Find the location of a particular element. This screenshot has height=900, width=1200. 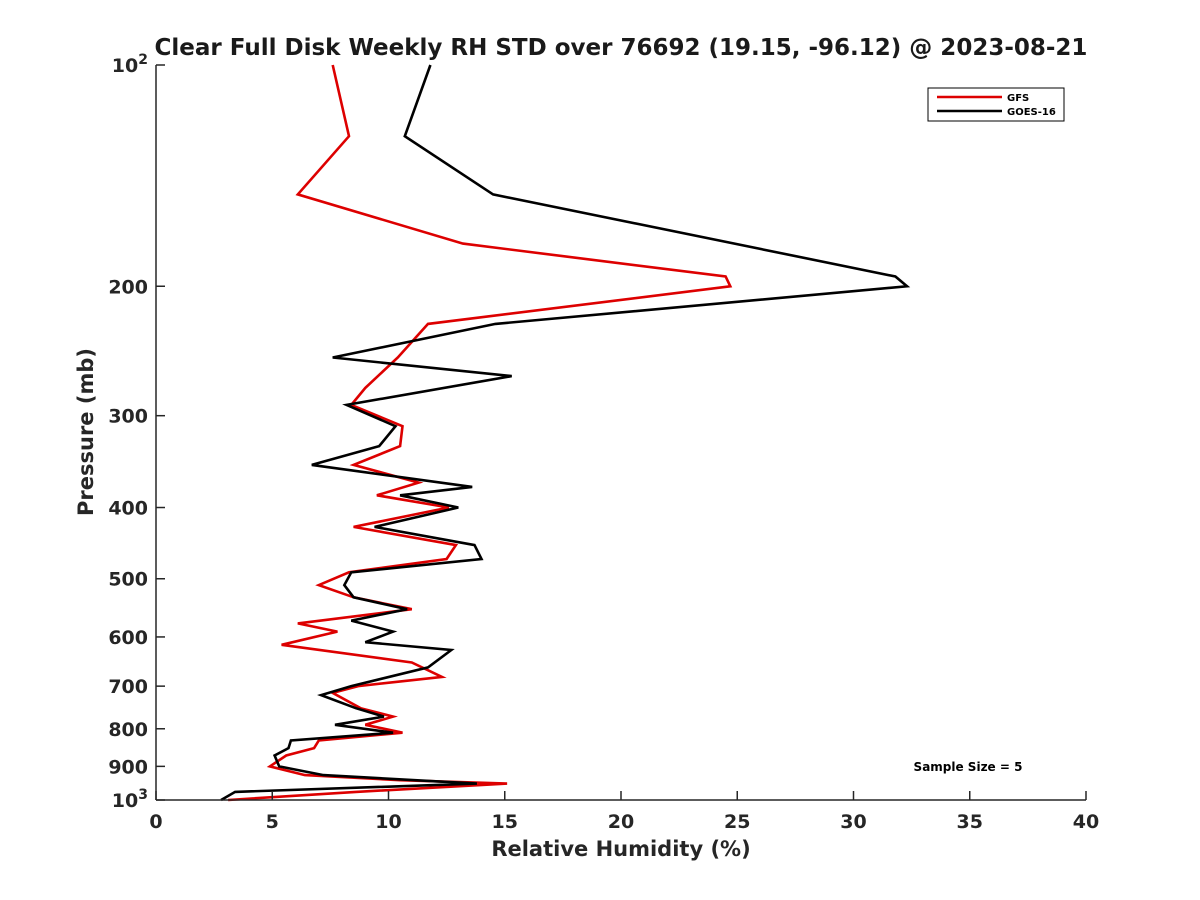

y-tick-label: 10³ is located at coordinates (130, 799).